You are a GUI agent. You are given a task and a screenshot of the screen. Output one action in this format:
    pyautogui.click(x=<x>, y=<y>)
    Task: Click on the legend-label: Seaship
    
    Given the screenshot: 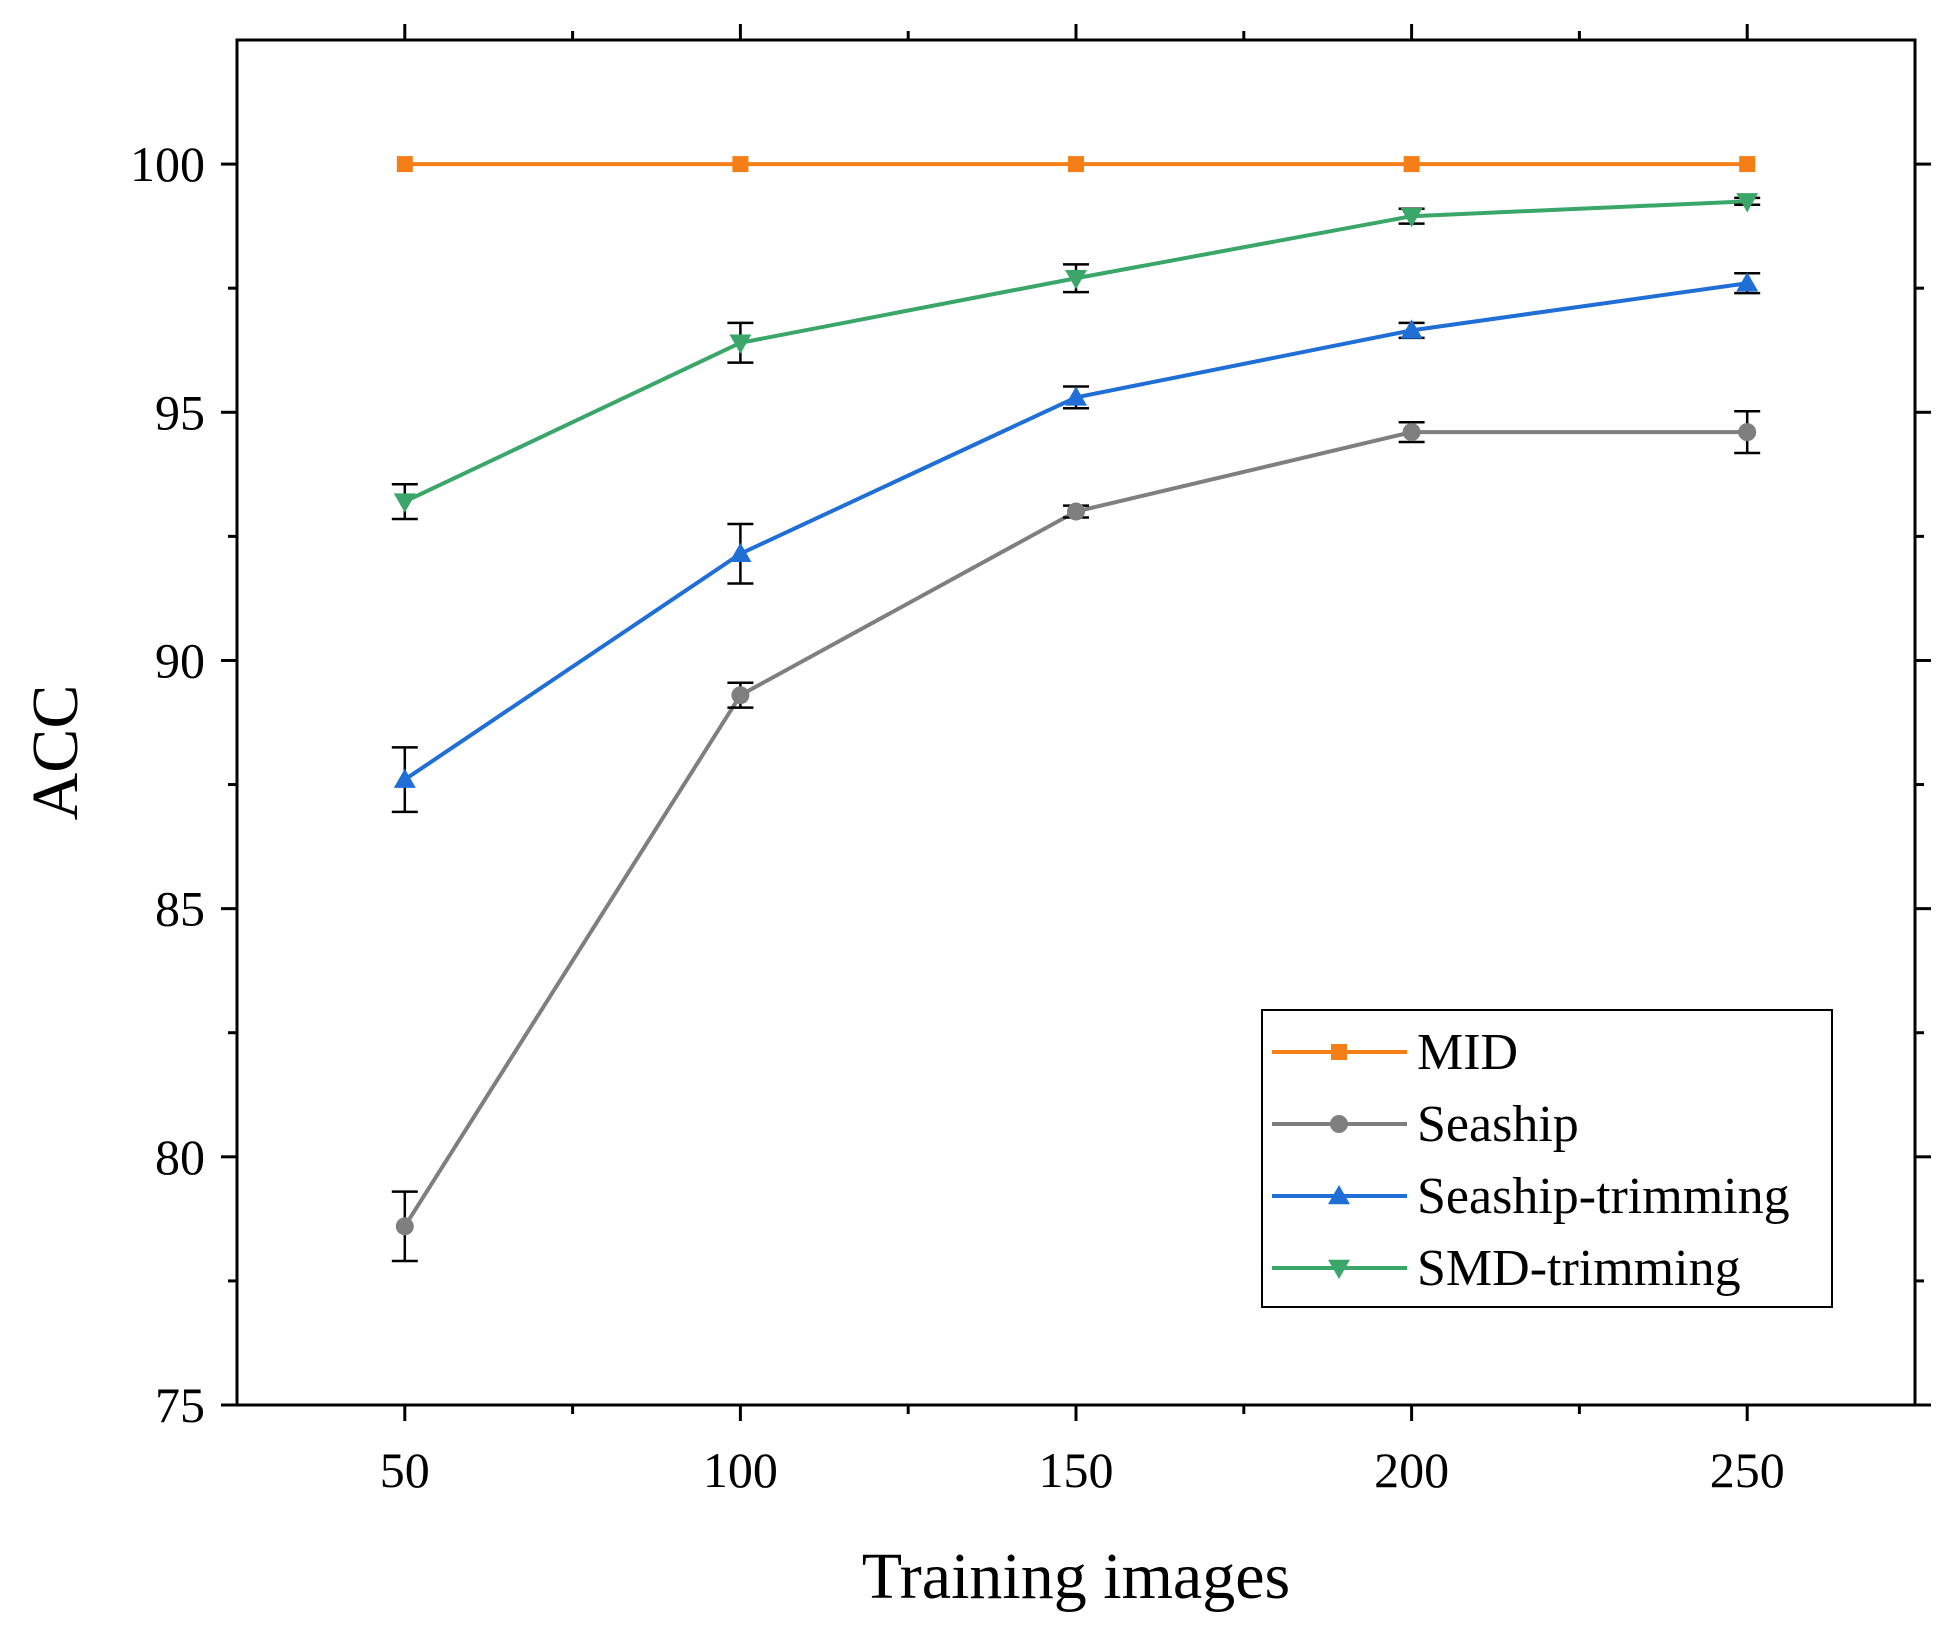 What is the action you would take?
    pyautogui.click(x=1498, y=1124)
    